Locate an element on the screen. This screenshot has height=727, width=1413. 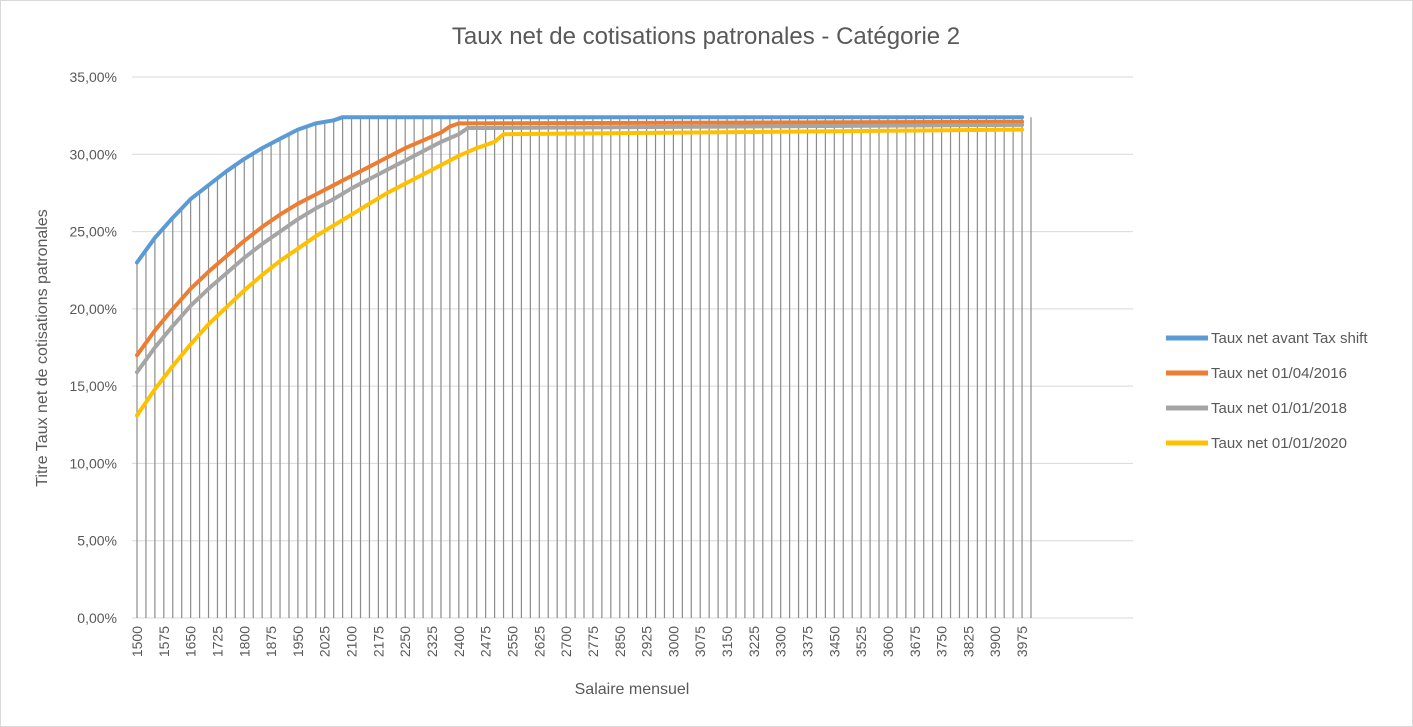
x-tick-label: 1725 is located at coordinates (217, 641).